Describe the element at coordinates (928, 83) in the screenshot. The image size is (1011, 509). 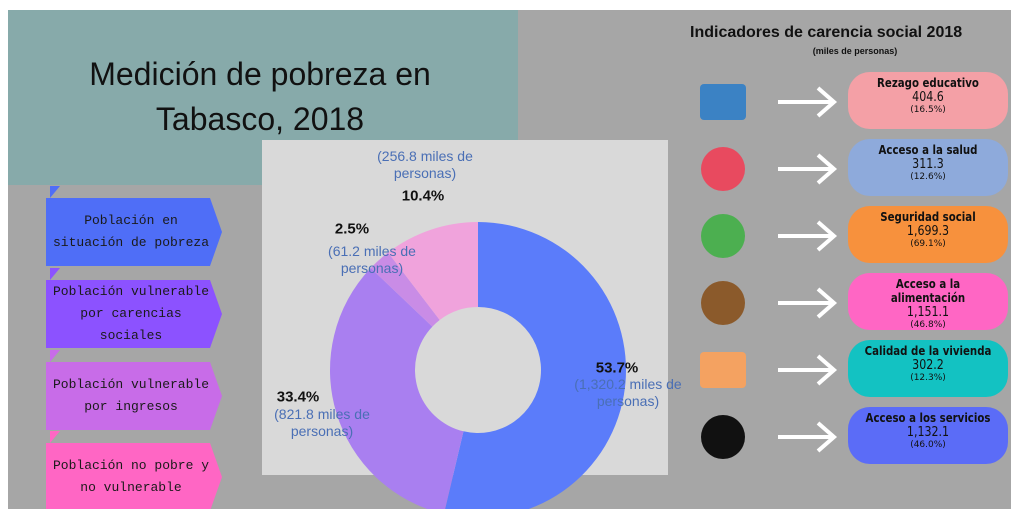
I see `indicator-name: Rezago educativo` at that location.